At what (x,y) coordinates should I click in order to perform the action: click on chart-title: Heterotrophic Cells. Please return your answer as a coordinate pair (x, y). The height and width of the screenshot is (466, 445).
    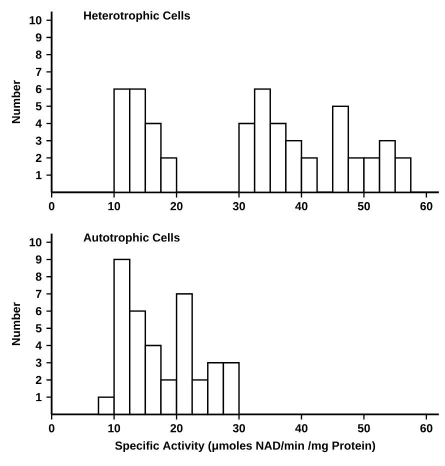
    Looking at the image, I should click on (137, 16).